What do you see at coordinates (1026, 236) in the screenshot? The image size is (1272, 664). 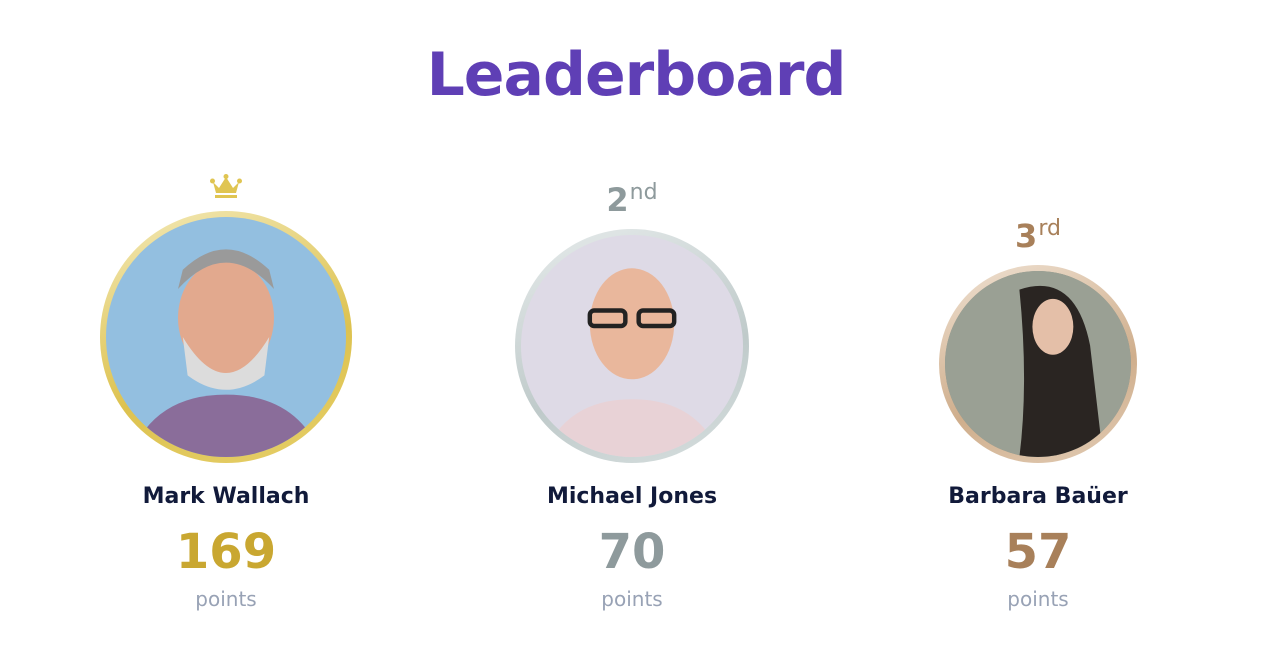 I see `rank-number: 3` at bounding box center [1026, 236].